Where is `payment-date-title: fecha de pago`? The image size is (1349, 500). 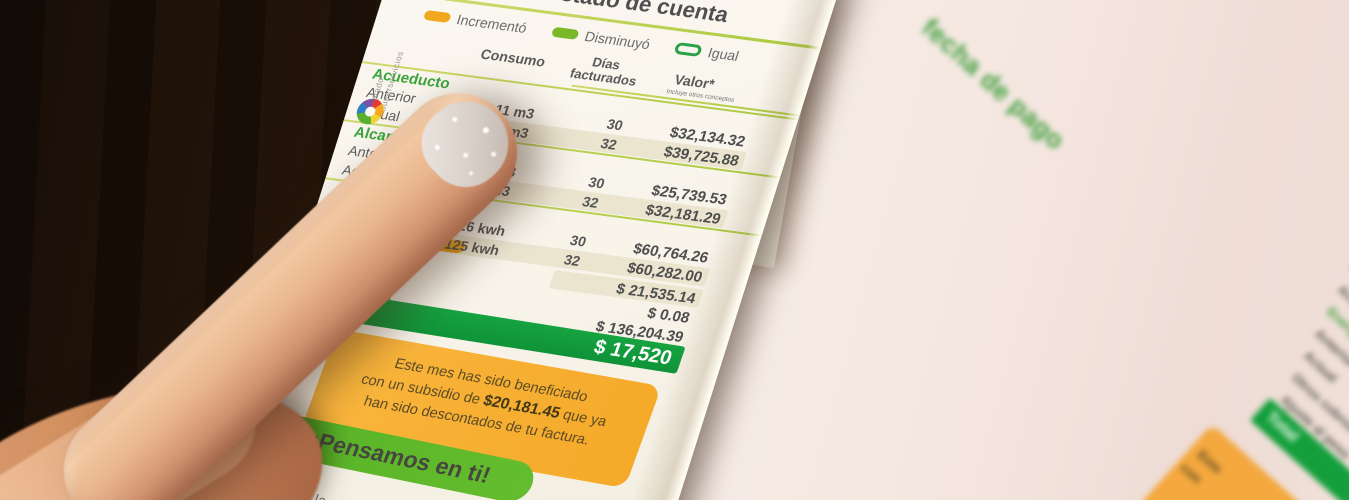
payment-date-title: fecha de pago is located at coordinates (994, 83).